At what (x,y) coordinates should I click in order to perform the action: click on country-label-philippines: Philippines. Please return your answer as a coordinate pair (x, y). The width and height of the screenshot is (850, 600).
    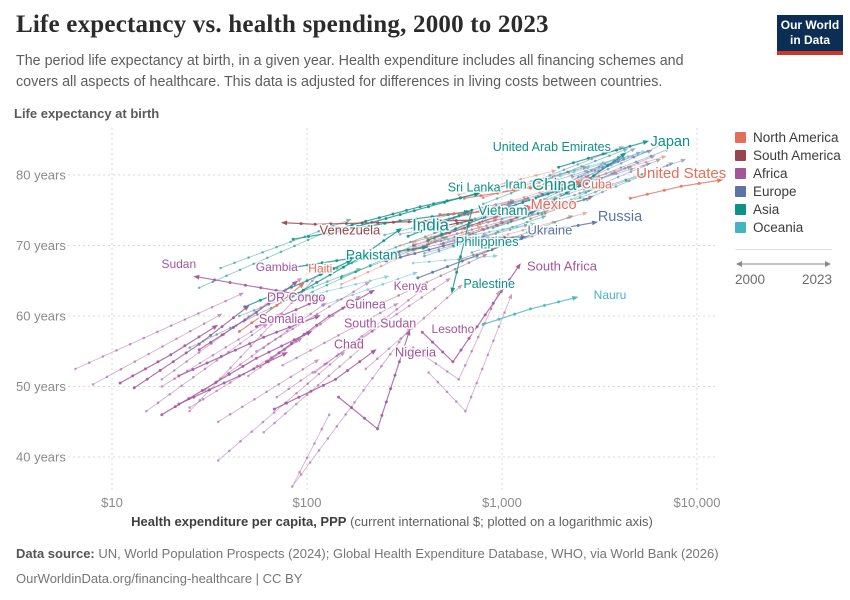
    Looking at the image, I should click on (487, 241).